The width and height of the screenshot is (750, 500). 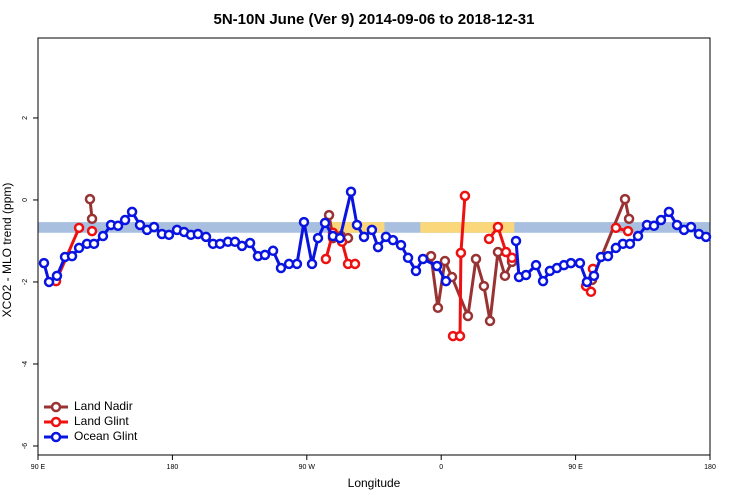 What do you see at coordinates (25, 282) in the screenshot?
I see `y-tick-label: -2` at bounding box center [25, 282].